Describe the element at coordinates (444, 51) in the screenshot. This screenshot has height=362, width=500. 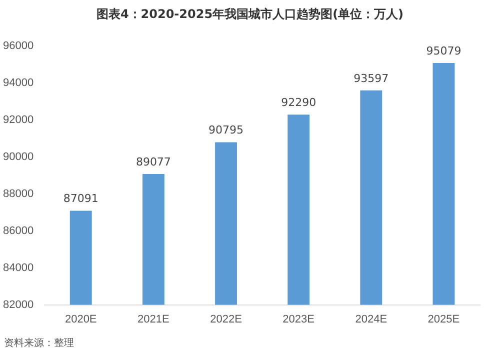
I see `data-label: 95079` at that location.